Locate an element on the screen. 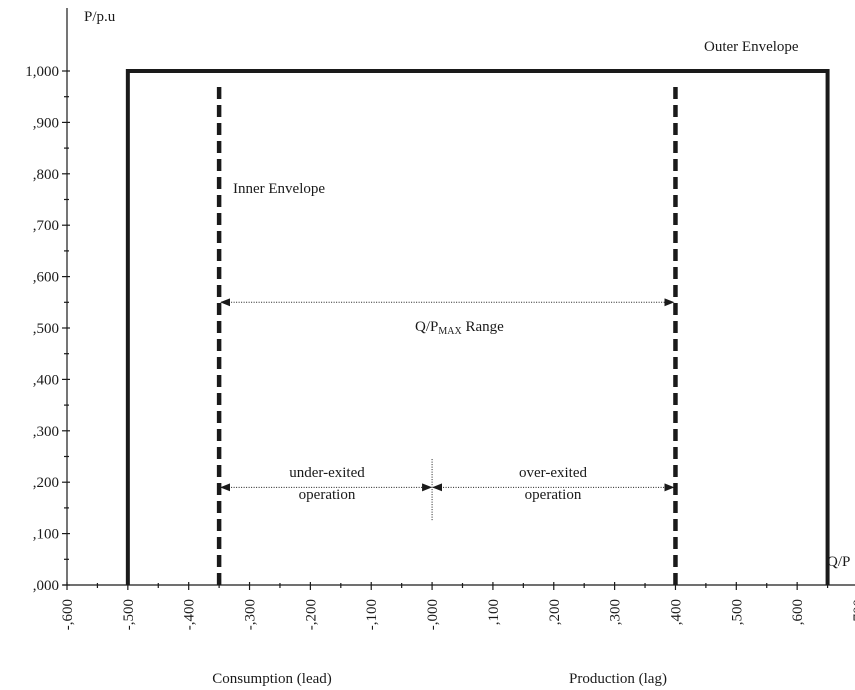 Image resolution: width=855 pixels, height=690 pixels. y-tick-label: ,500 is located at coordinates (46, 329).